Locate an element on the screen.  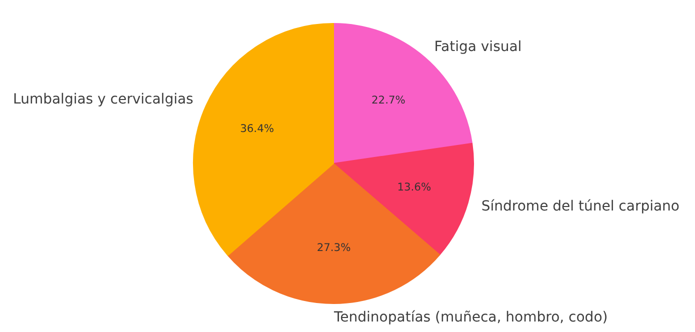
slice-label: Lumbalgias y cervicalgias is located at coordinates (103, 100).